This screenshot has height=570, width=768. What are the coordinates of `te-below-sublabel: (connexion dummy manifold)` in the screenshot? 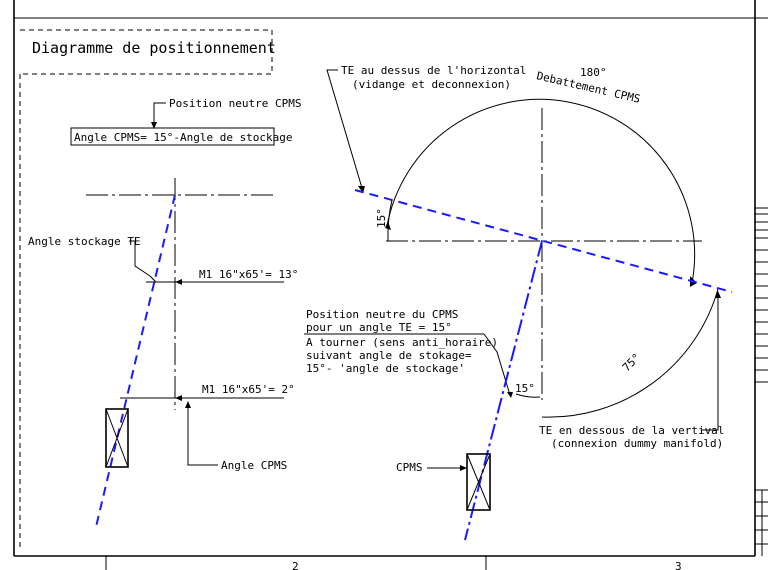 It's located at (637, 443).